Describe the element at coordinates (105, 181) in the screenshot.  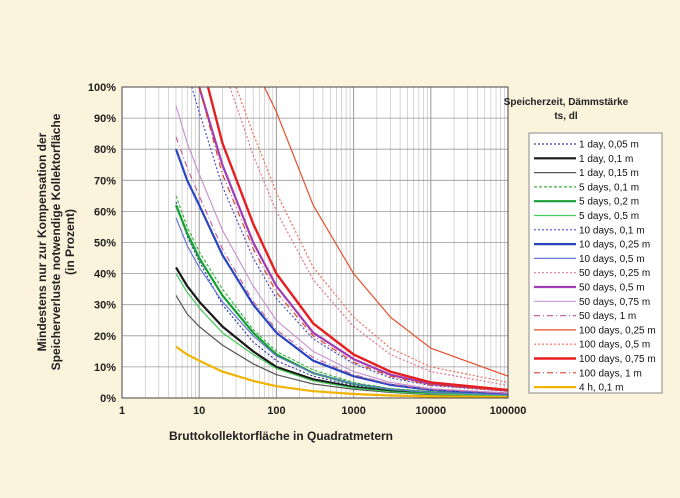
I see `y-tick-label: 70%` at that location.